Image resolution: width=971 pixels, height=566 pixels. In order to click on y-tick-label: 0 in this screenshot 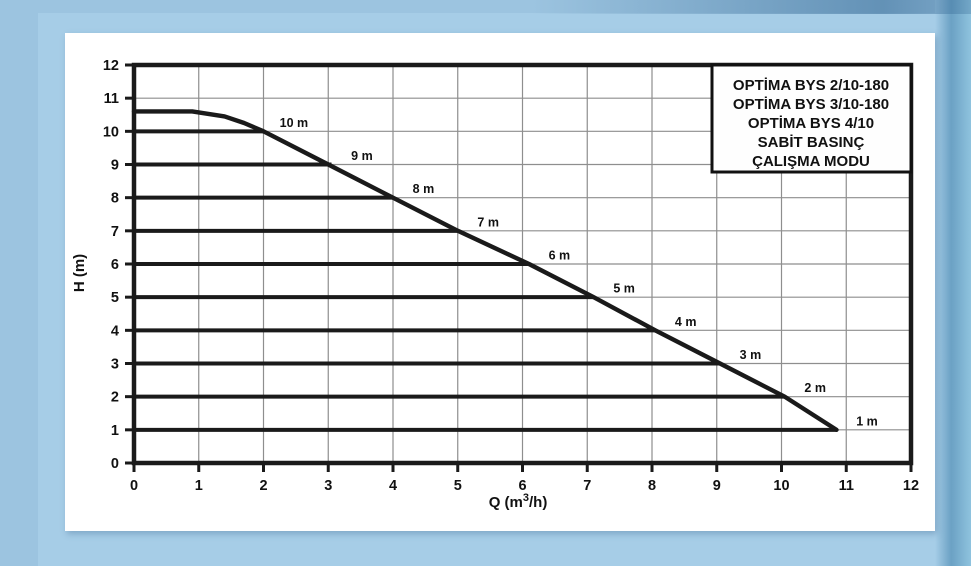, I will do `click(115, 464)`.